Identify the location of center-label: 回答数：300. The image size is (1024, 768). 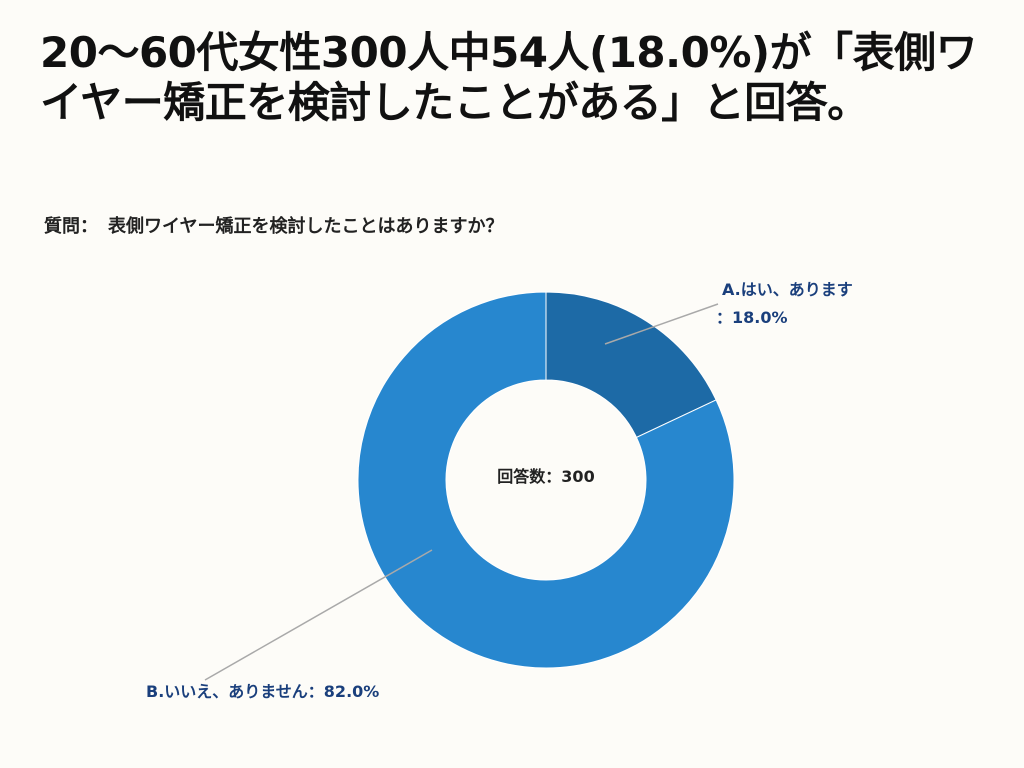
(546, 476).